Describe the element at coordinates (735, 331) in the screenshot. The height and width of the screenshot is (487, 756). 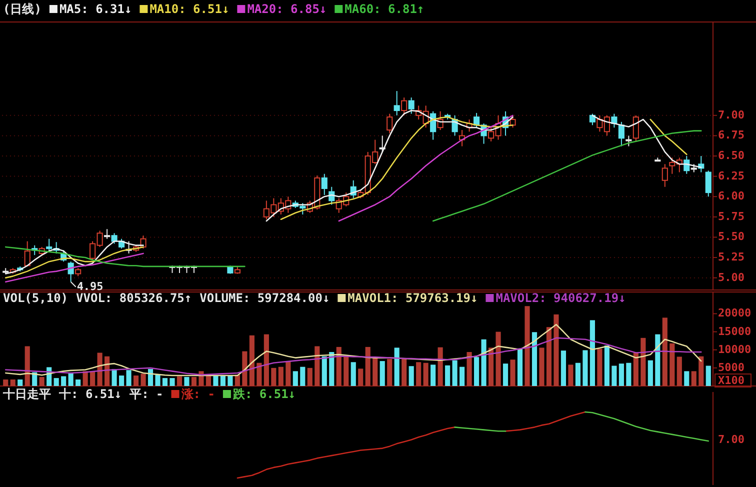
I see `y-tick-label: 15000` at that location.